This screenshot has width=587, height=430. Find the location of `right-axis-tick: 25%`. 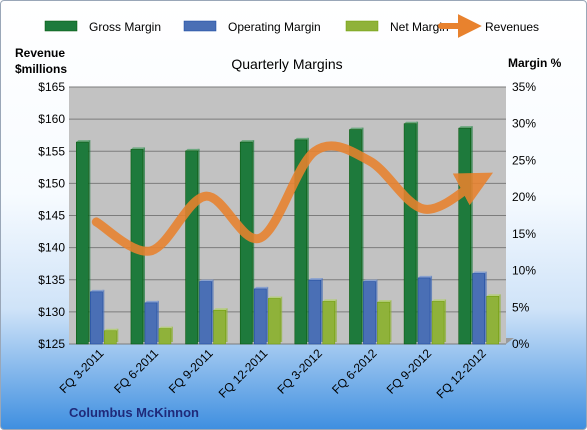

right-axis-tick: 25% is located at coordinates (524, 160).